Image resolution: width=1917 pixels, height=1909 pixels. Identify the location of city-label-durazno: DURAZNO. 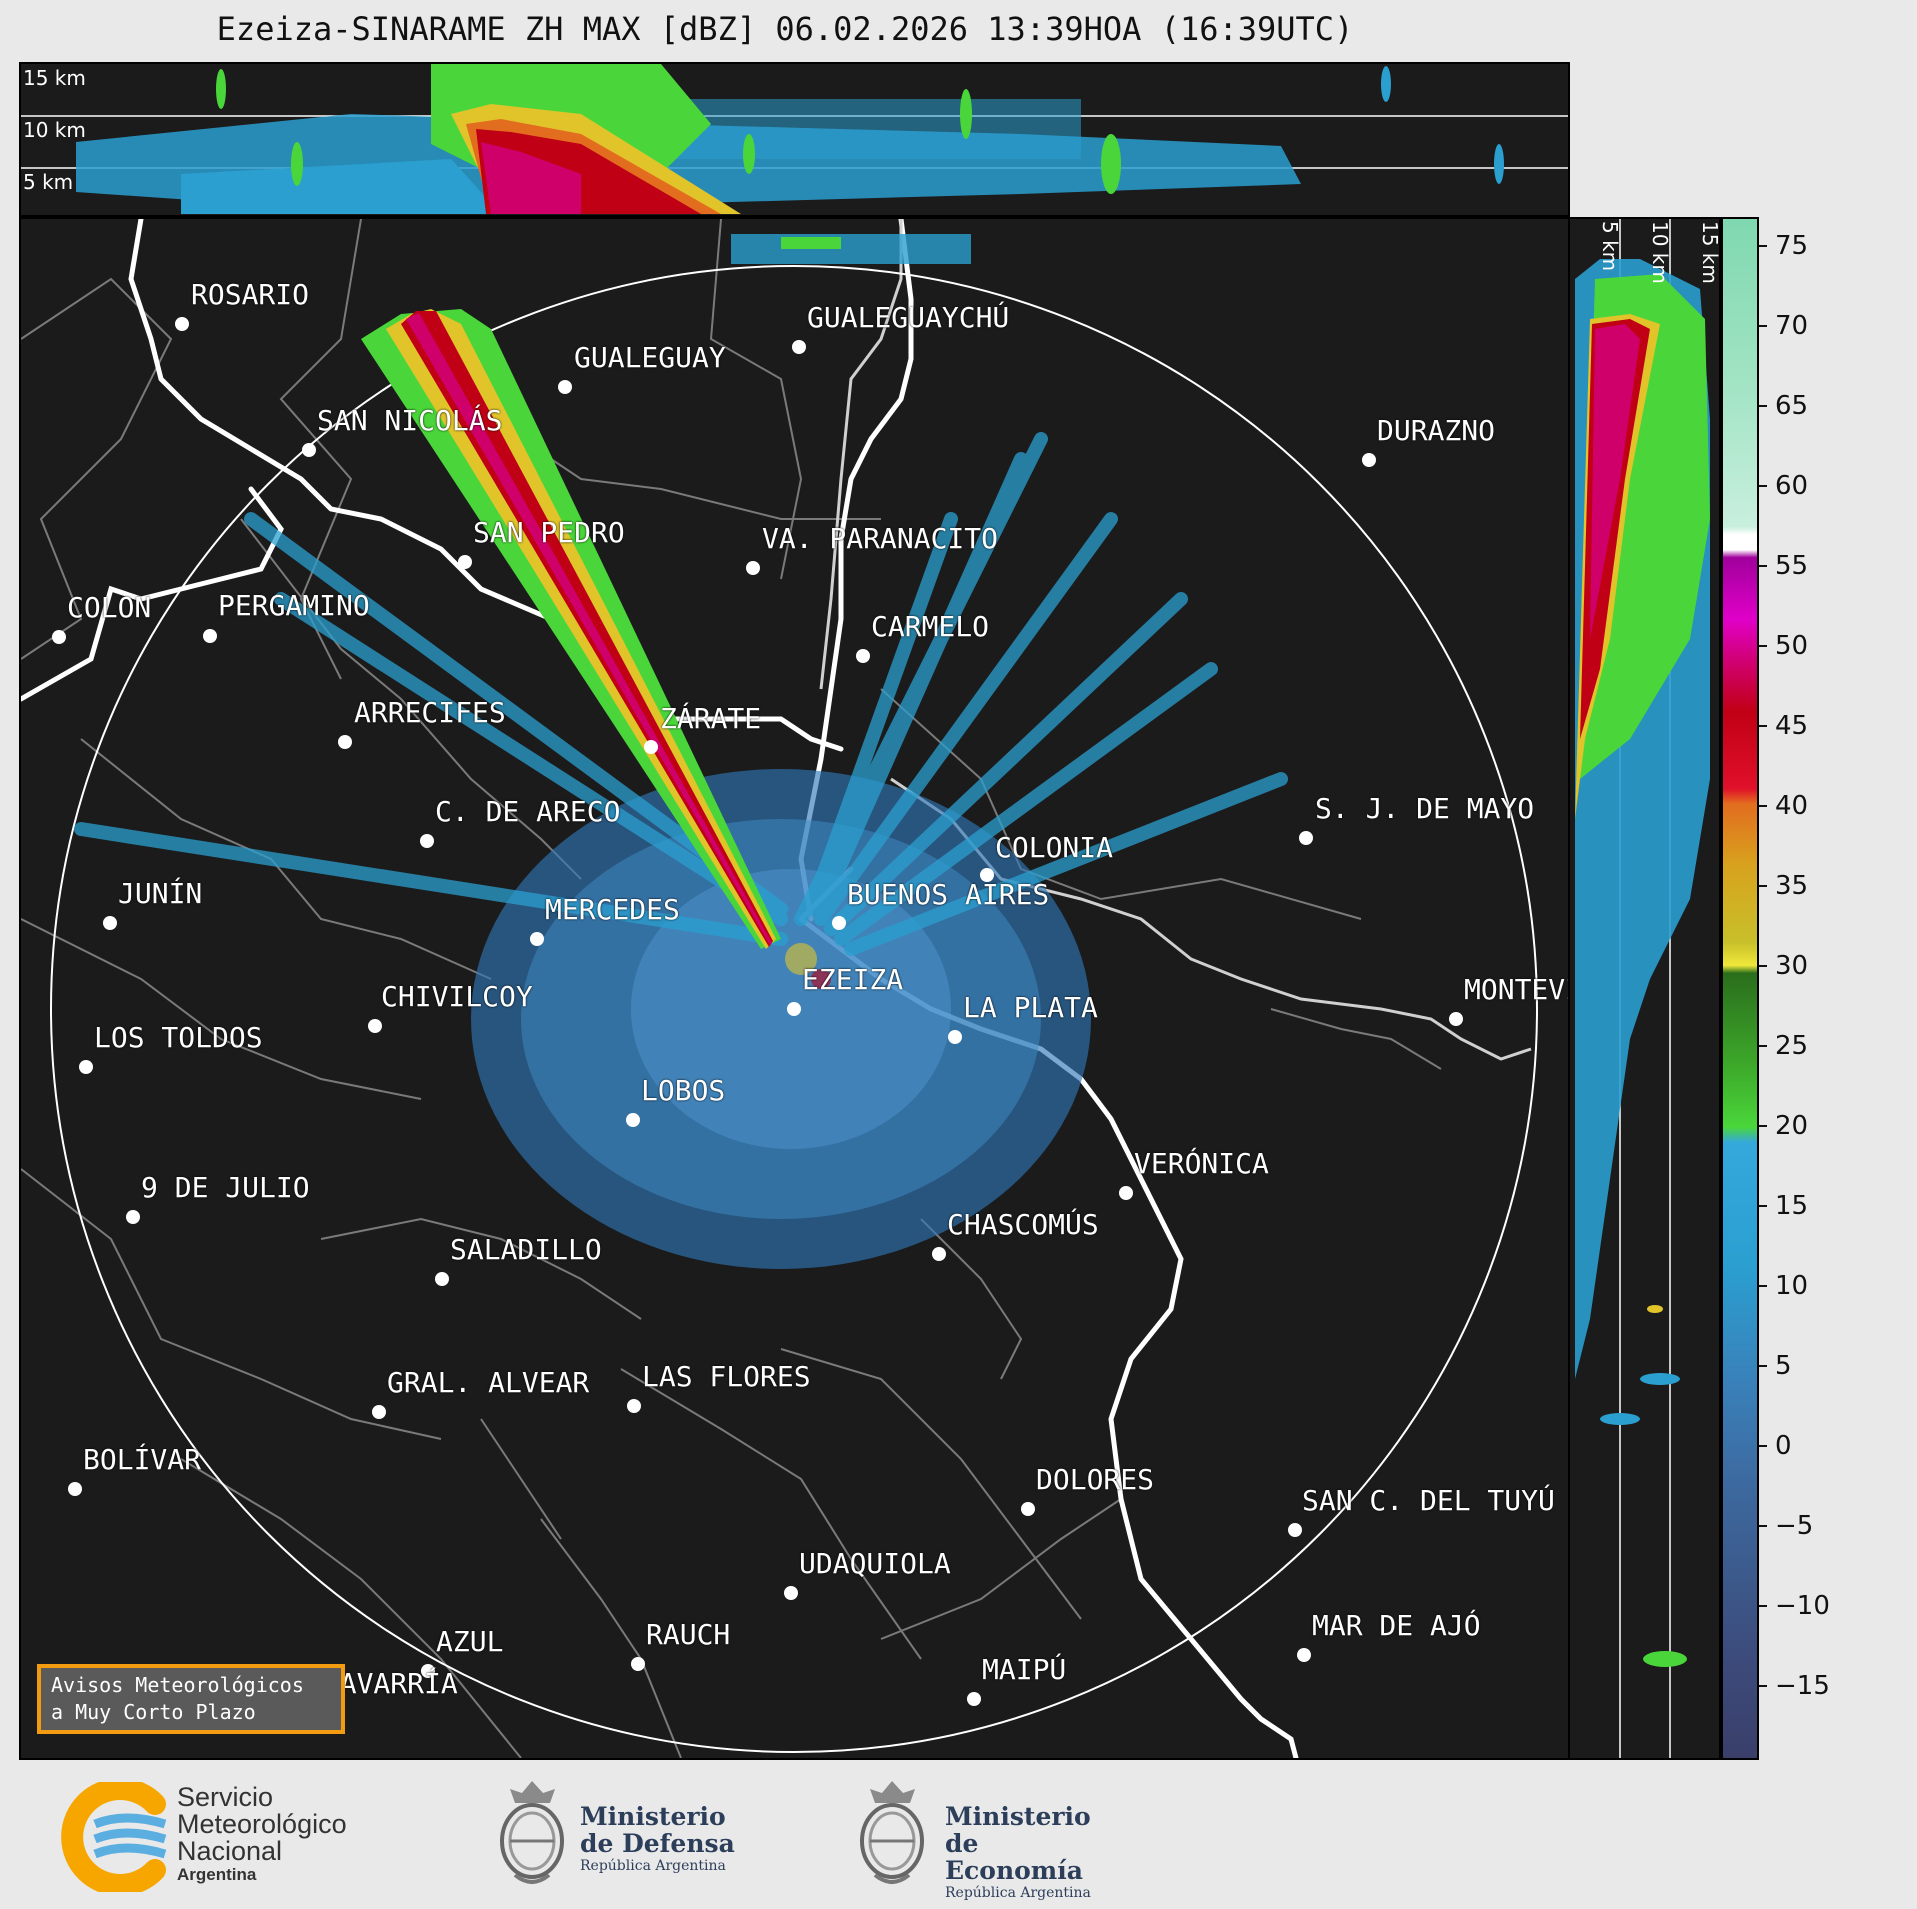
(1436, 430).